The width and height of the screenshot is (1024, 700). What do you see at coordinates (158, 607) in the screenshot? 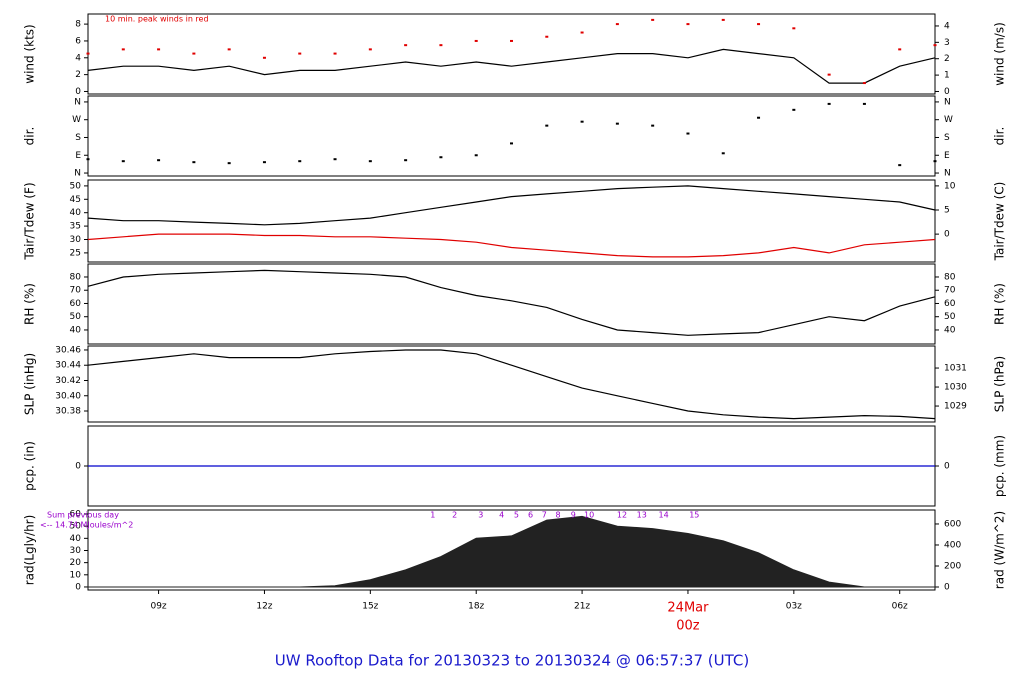
I see `x-tick-label: 09z` at bounding box center [158, 607].